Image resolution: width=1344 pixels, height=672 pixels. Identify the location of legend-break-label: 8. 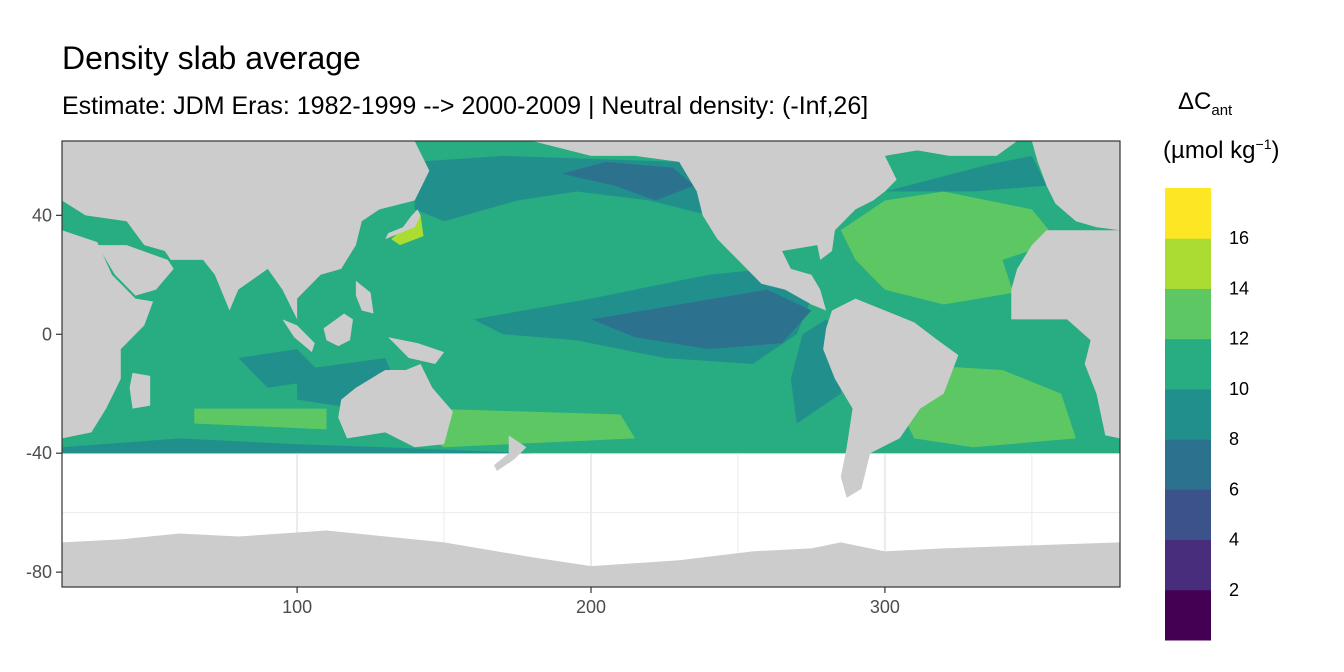
(1234, 439).